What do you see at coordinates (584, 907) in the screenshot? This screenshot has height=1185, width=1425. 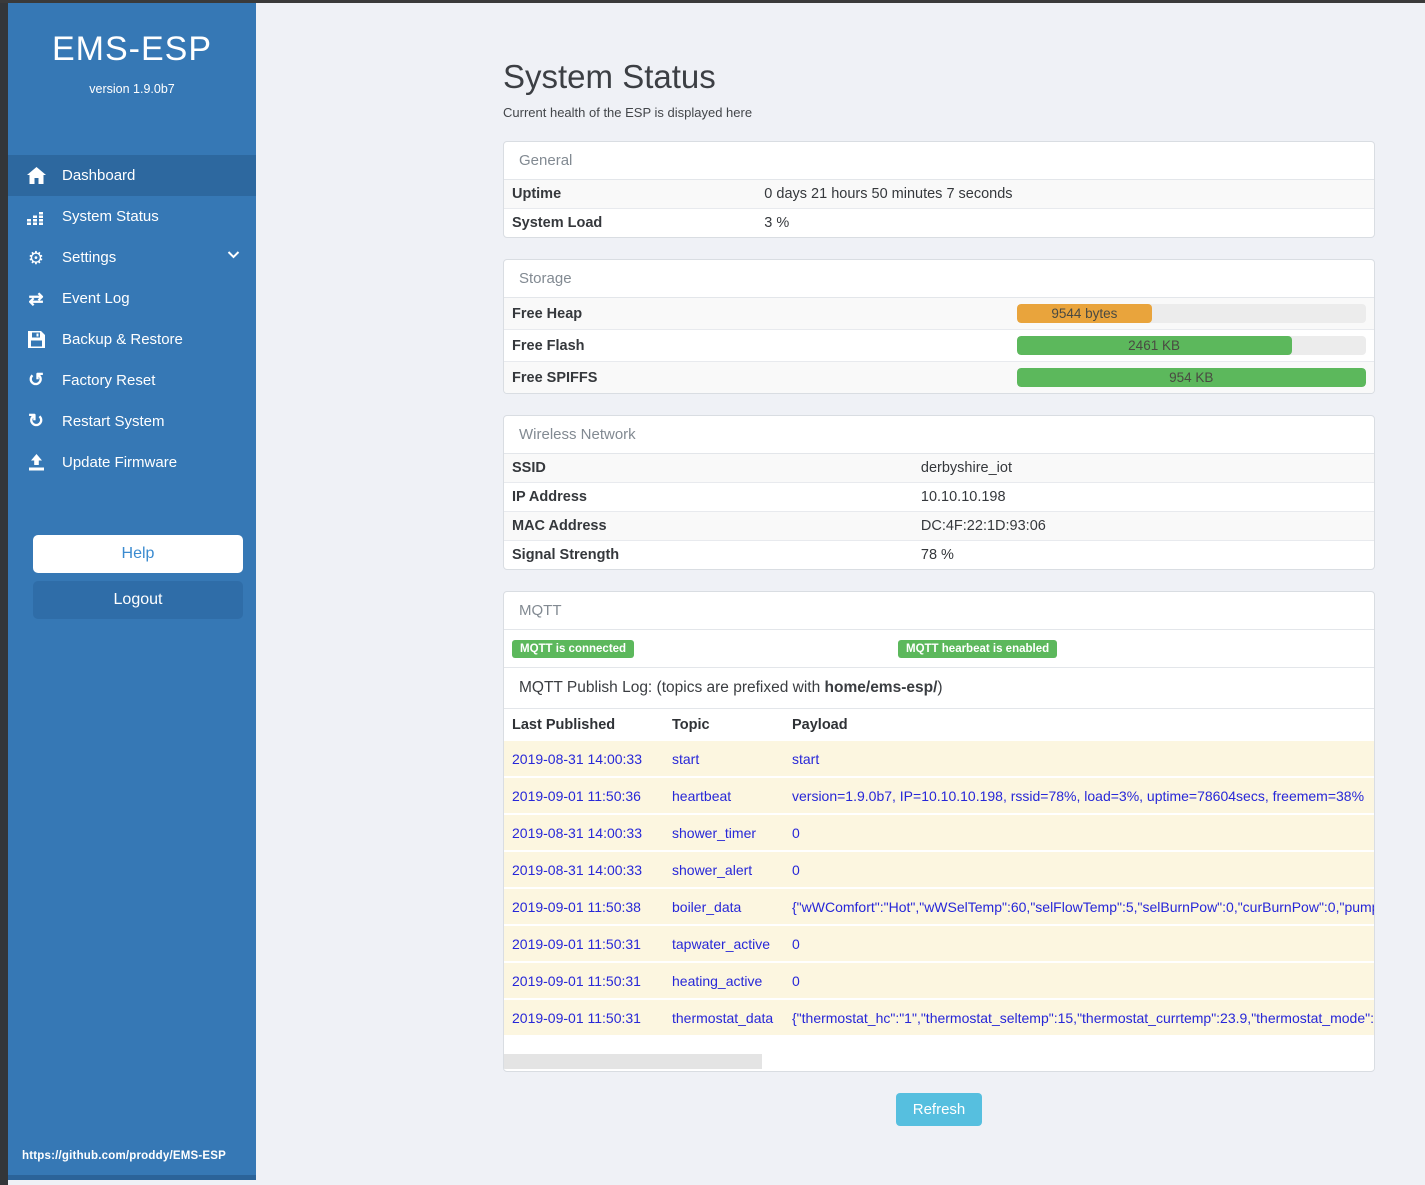 I see `mqtt-log-published: 2019-09-01 11:50:38` at bounding box center [584, 907].